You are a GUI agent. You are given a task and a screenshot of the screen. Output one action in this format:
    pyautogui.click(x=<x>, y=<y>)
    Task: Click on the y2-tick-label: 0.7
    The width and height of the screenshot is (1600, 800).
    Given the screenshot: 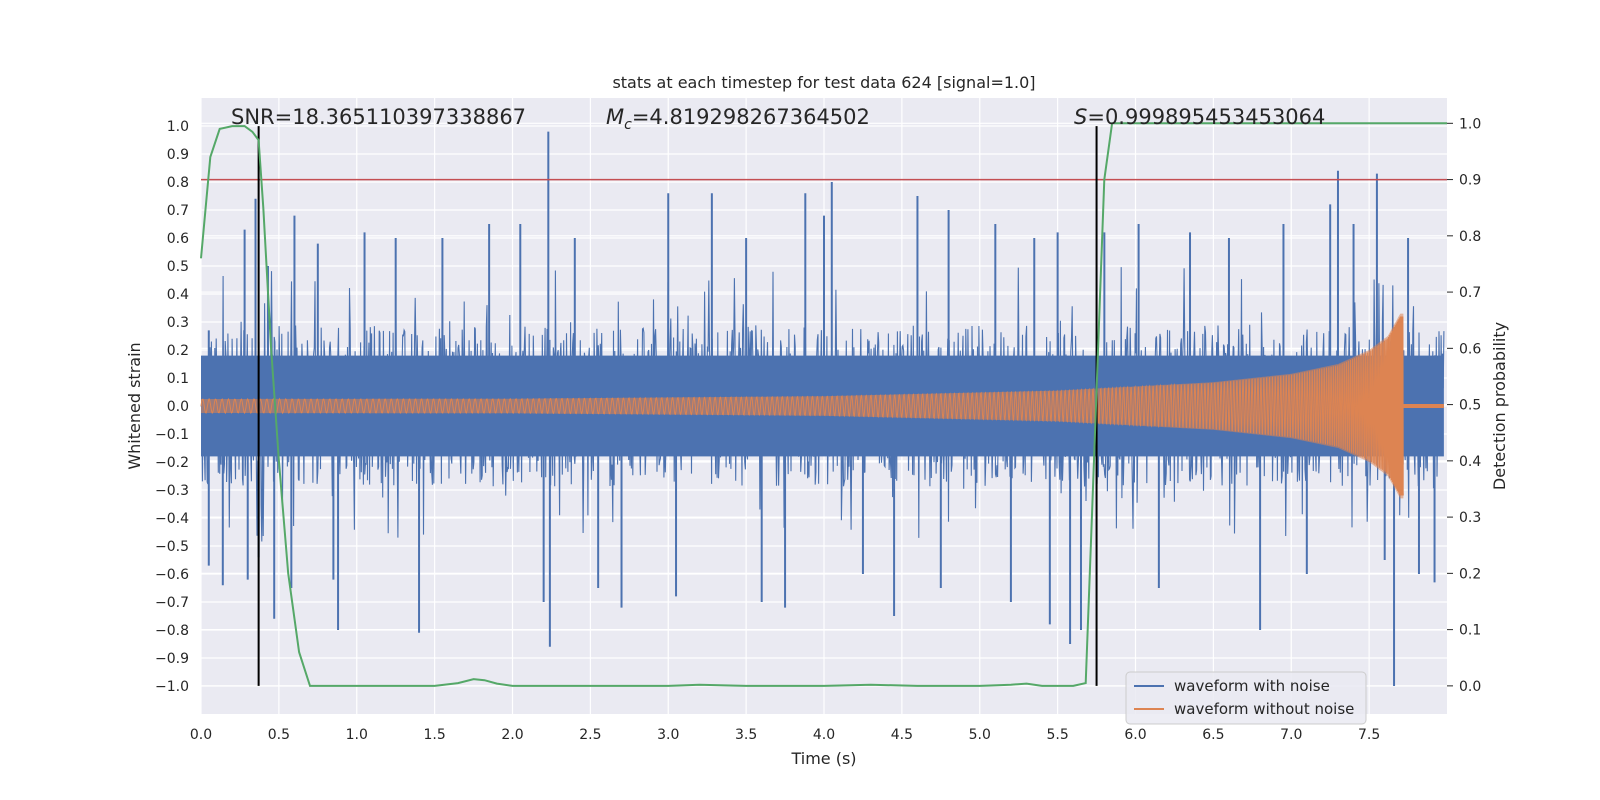 What is the action you would take?
    pyautogui.click(x=1470, y=293)
    